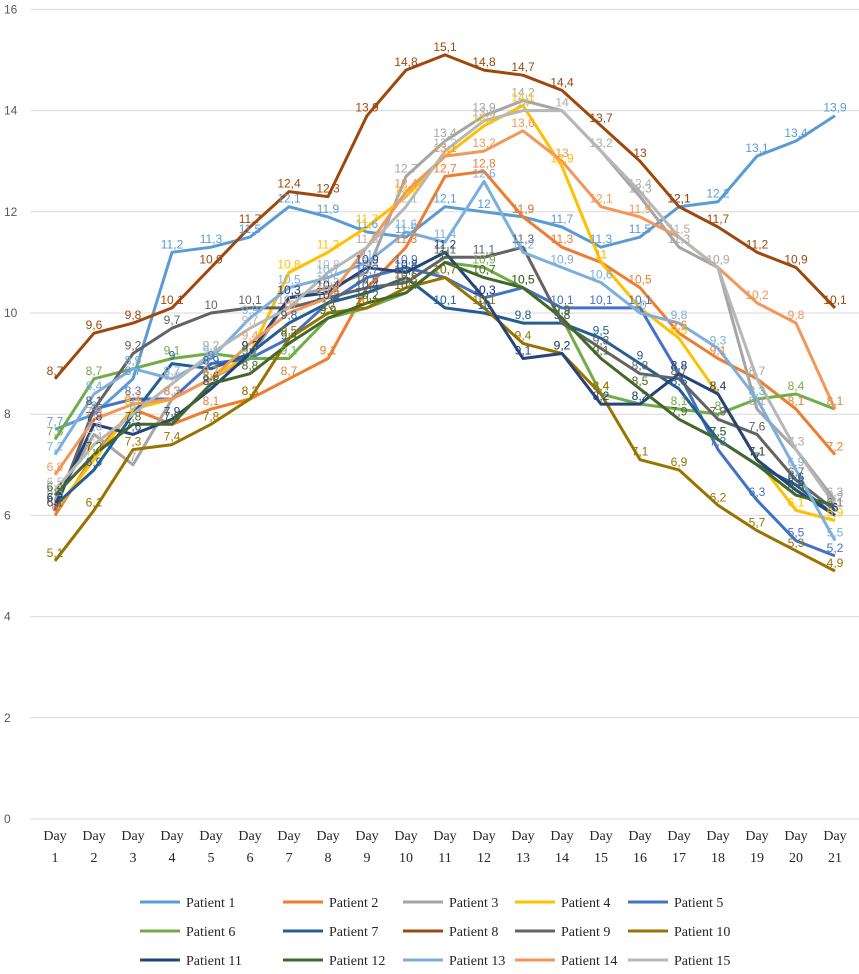 The width and height of the screenshot is (859, 974). What do you see at coordinates (250, 320) in the screenshot?
I see `data-label: 9,7` at bounding box center [250, 320].